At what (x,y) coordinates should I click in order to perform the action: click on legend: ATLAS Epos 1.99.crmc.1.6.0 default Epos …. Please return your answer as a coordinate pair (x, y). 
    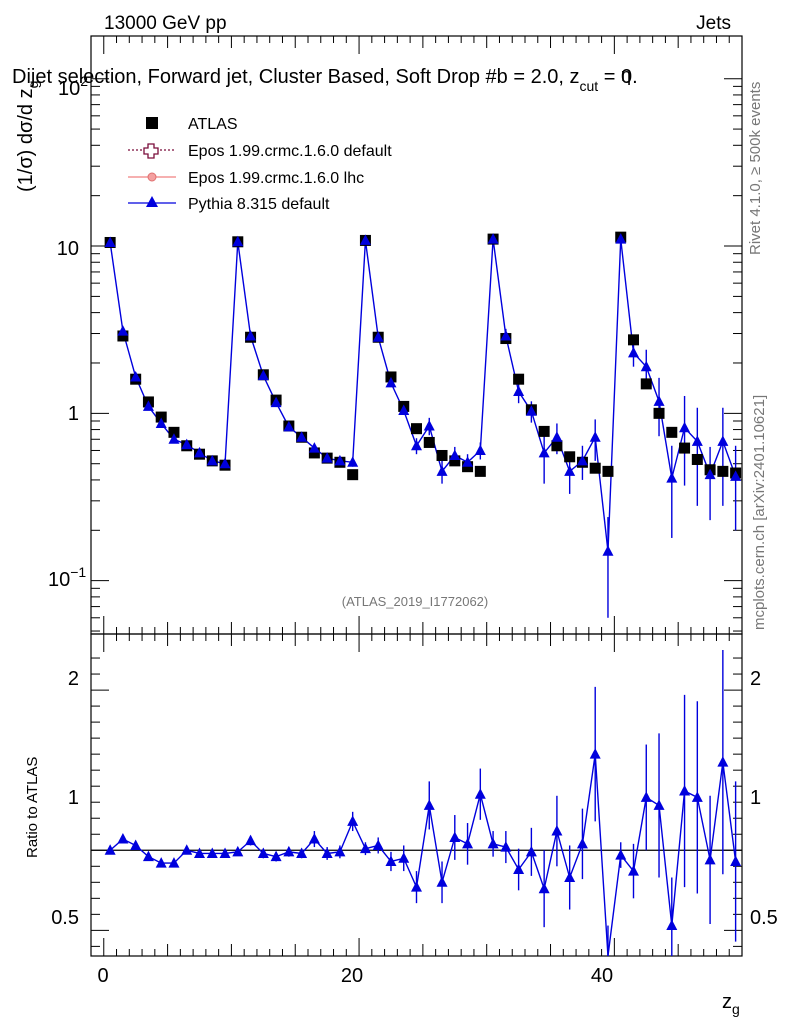
    Looking at the image, I should click on (260, 164).